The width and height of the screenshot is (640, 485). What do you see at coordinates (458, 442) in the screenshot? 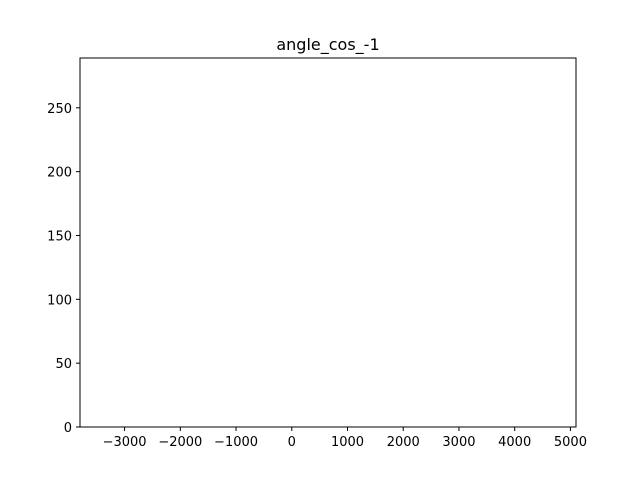
I see `x-tick-label: 3000` at bounding box center [458, 442].